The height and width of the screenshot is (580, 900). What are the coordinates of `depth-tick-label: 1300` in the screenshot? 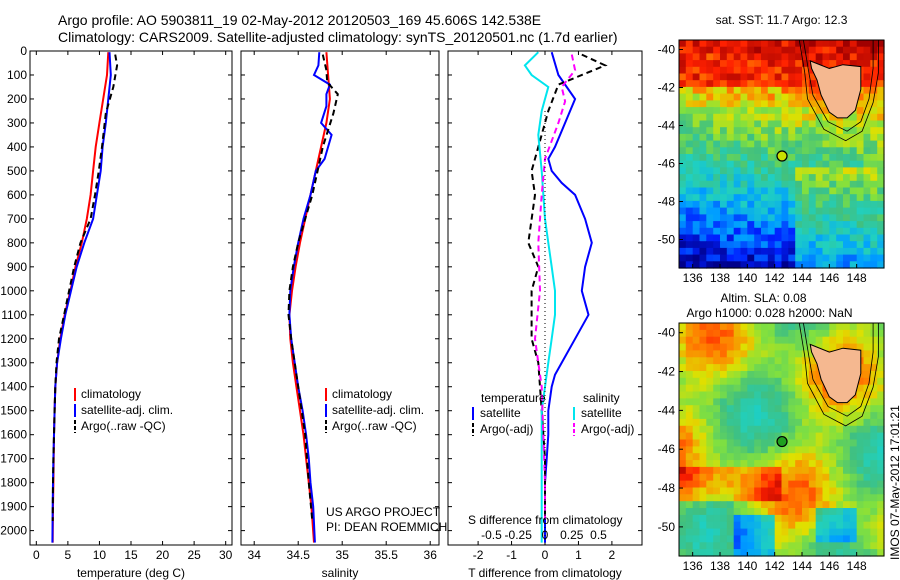 It's located at (13, 363).